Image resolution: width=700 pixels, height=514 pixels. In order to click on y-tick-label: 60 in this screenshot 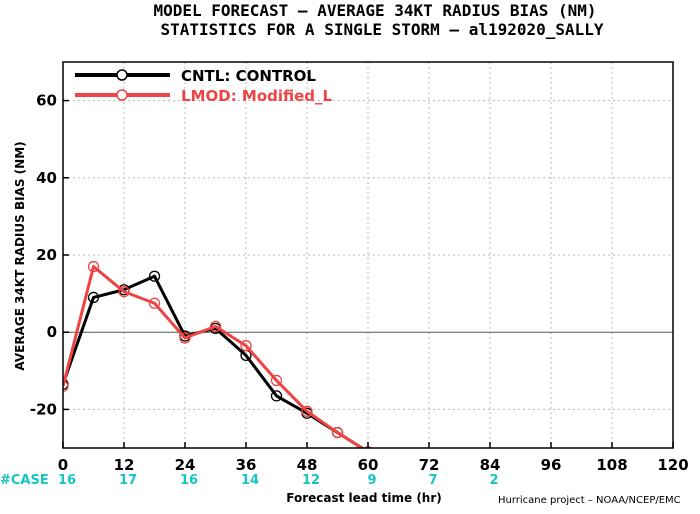, I will do `click(46, 101)`.